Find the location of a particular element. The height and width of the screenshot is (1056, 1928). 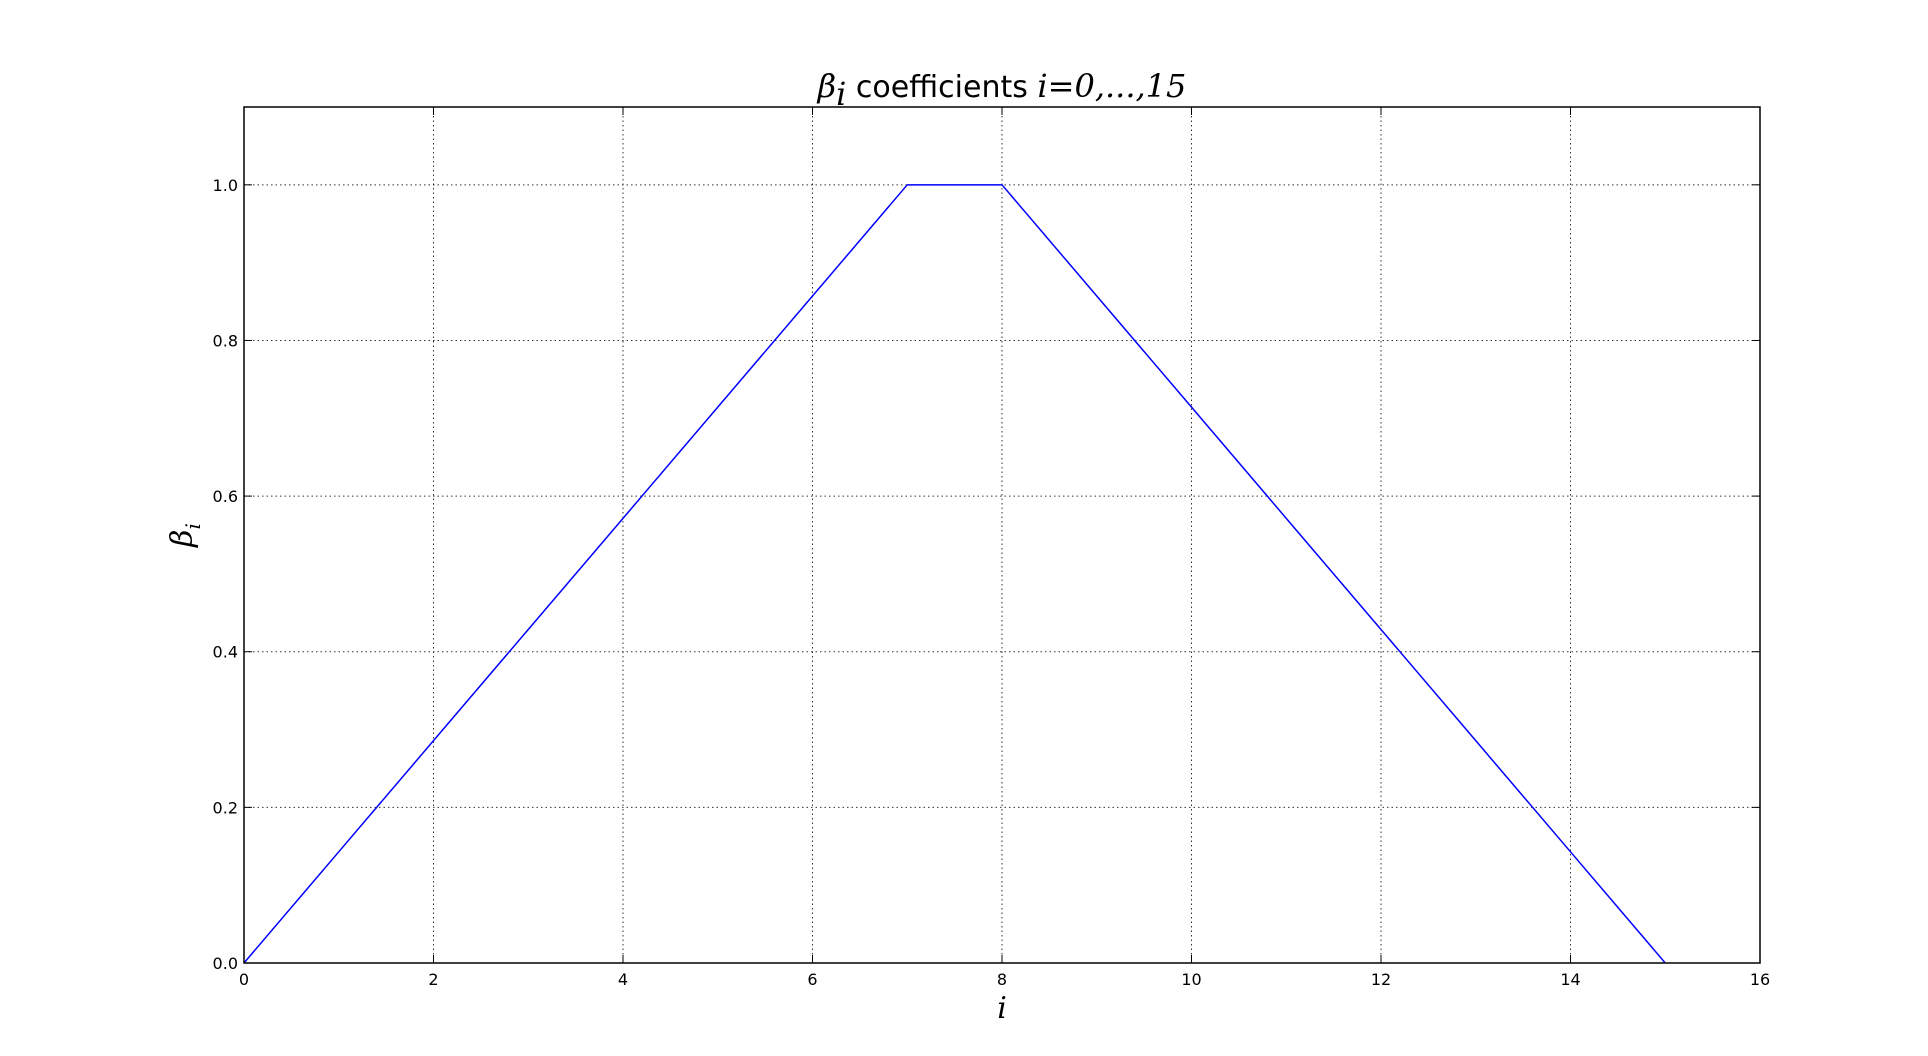

x-tick-label-6: 12 is located at coordinates (1381, 979).